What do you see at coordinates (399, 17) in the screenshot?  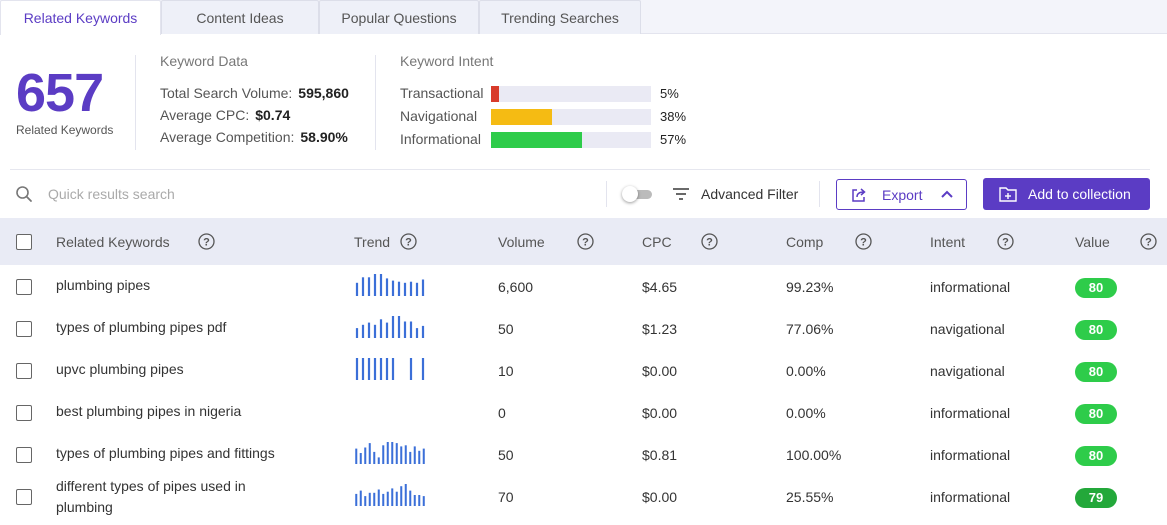 I see `tab-popular-questions: Popular Questions` at bounding box center [399, 17].